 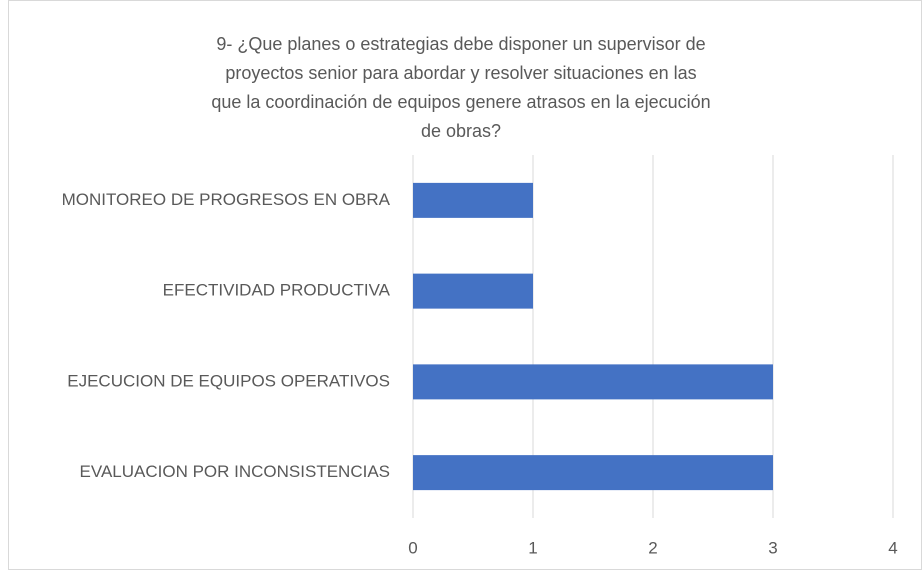 What do you see at coordinates (235, 471) in the screenshot?
I see `y-tick-label: EVALUACION POR INCONSISTENCIAS` at bounding box center [235, 471].